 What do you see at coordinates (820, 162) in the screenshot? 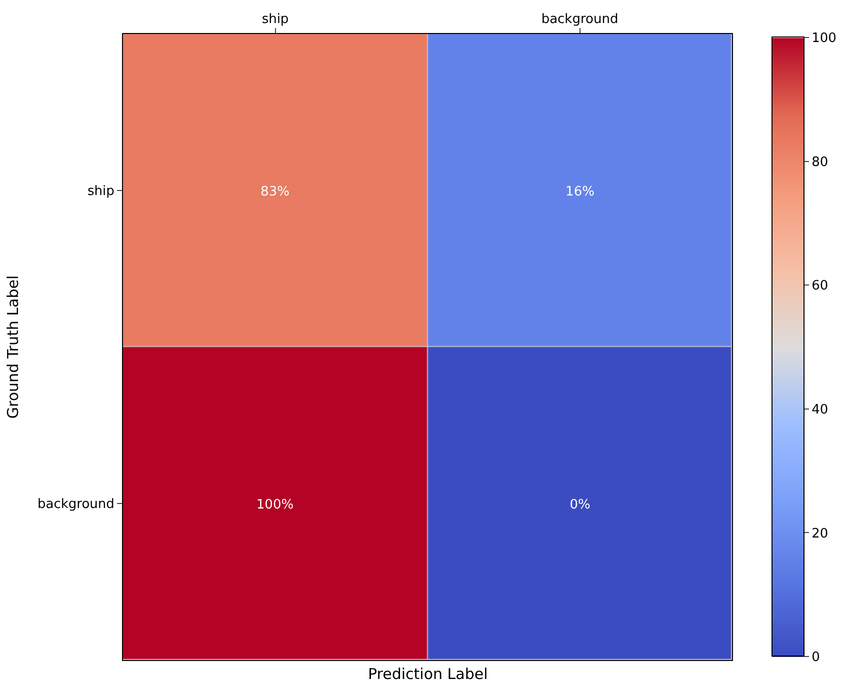
I see `color-bar-label: 80` at bounding box center [820, 162].